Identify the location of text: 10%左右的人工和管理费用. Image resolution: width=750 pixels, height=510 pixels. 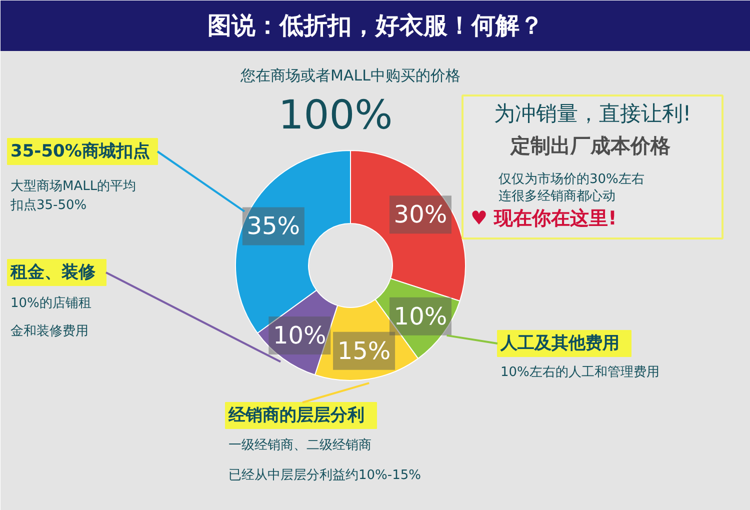
(580, 372).